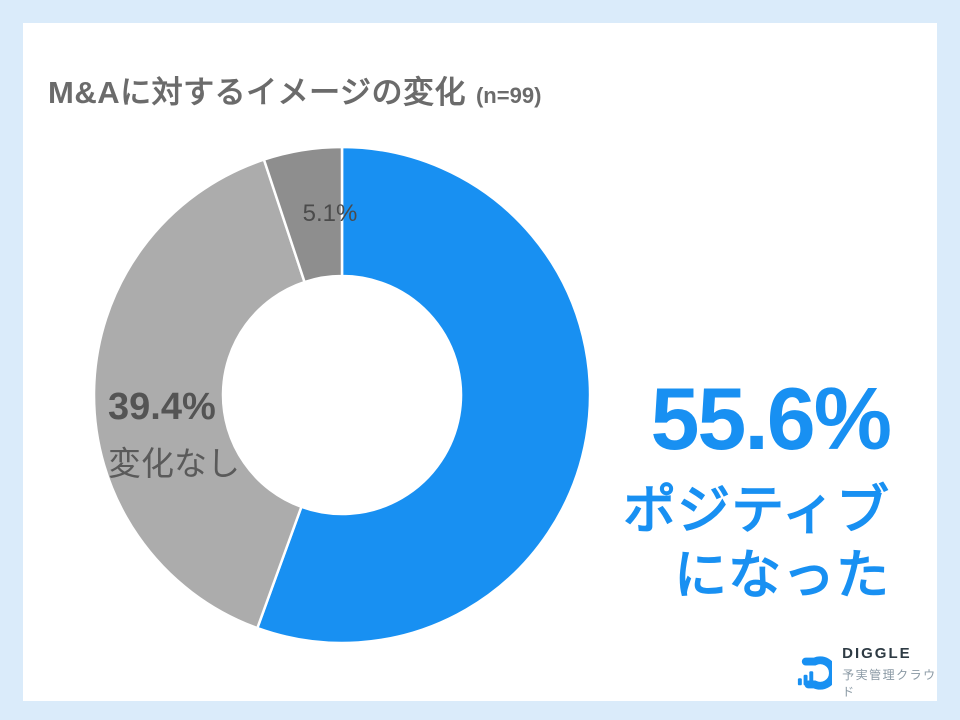 Image resolution: width=960 pixels, height=720 pixels. Describe the element at coordinates (330, 213) in the screenshot. I see `segment-label-other: 5.1%` at that location.